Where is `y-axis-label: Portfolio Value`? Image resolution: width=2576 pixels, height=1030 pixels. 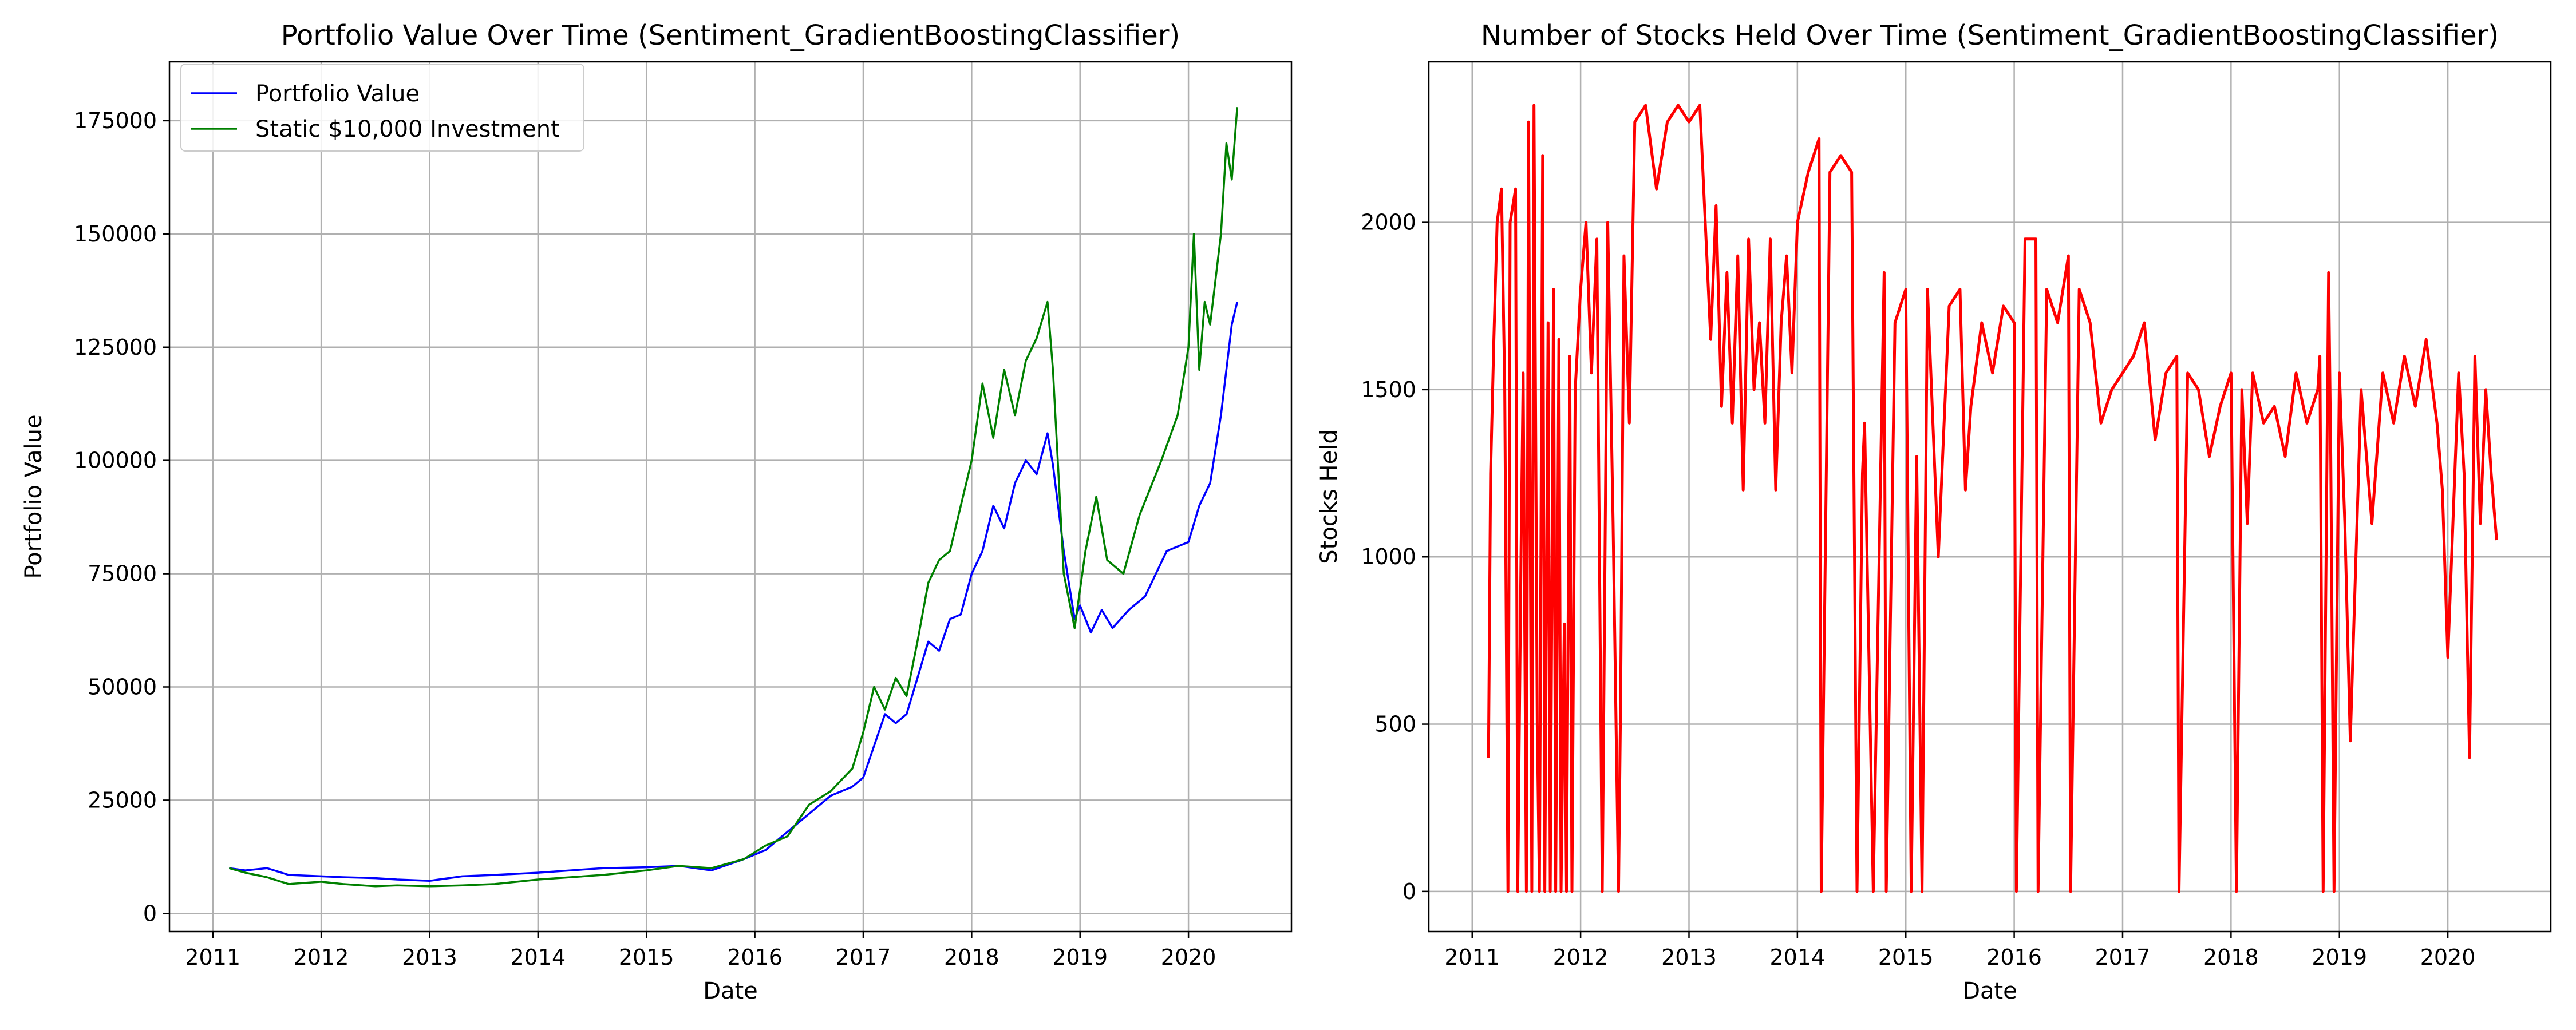
y-axis-label: Portfolio Value is located at coordinates (34, 496).